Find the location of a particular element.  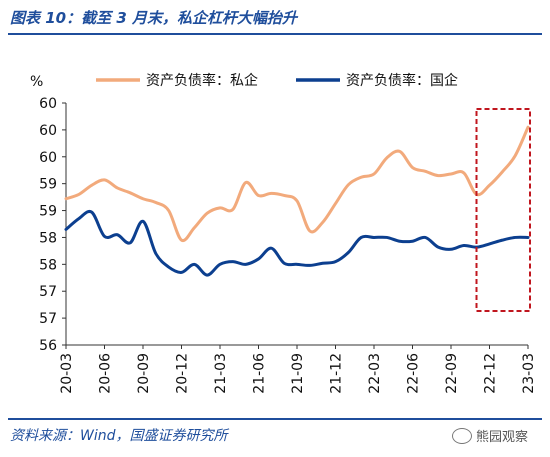

x-tick-label: 21-03 is located at coordinates (221, 373).